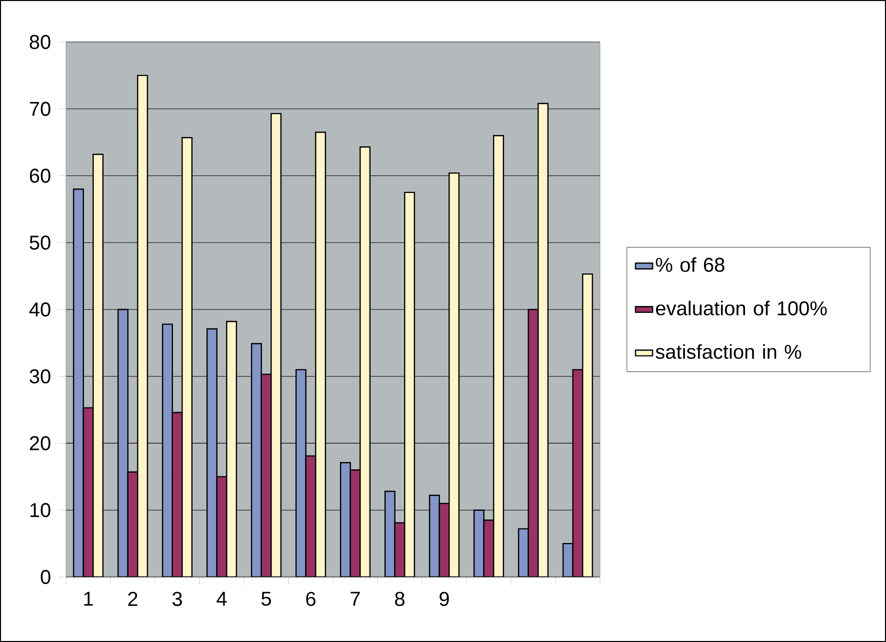  Describe the element at coordinates (355, 599) in the screenshot. I see `x-tick-label: 7` at that location.